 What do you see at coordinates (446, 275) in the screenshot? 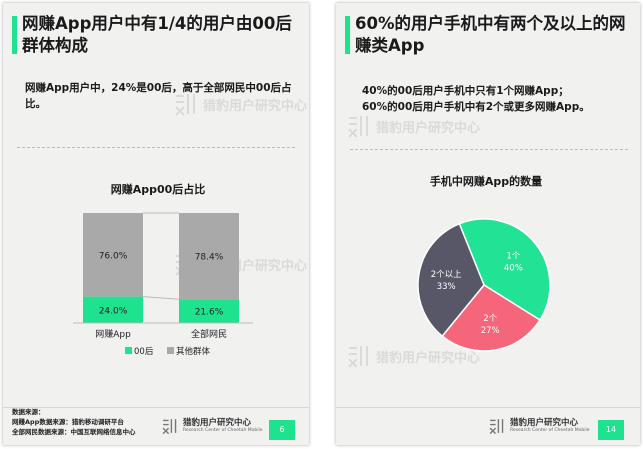
I see `pie-slice-name: 2个以上` at bounding box center [446, 275].